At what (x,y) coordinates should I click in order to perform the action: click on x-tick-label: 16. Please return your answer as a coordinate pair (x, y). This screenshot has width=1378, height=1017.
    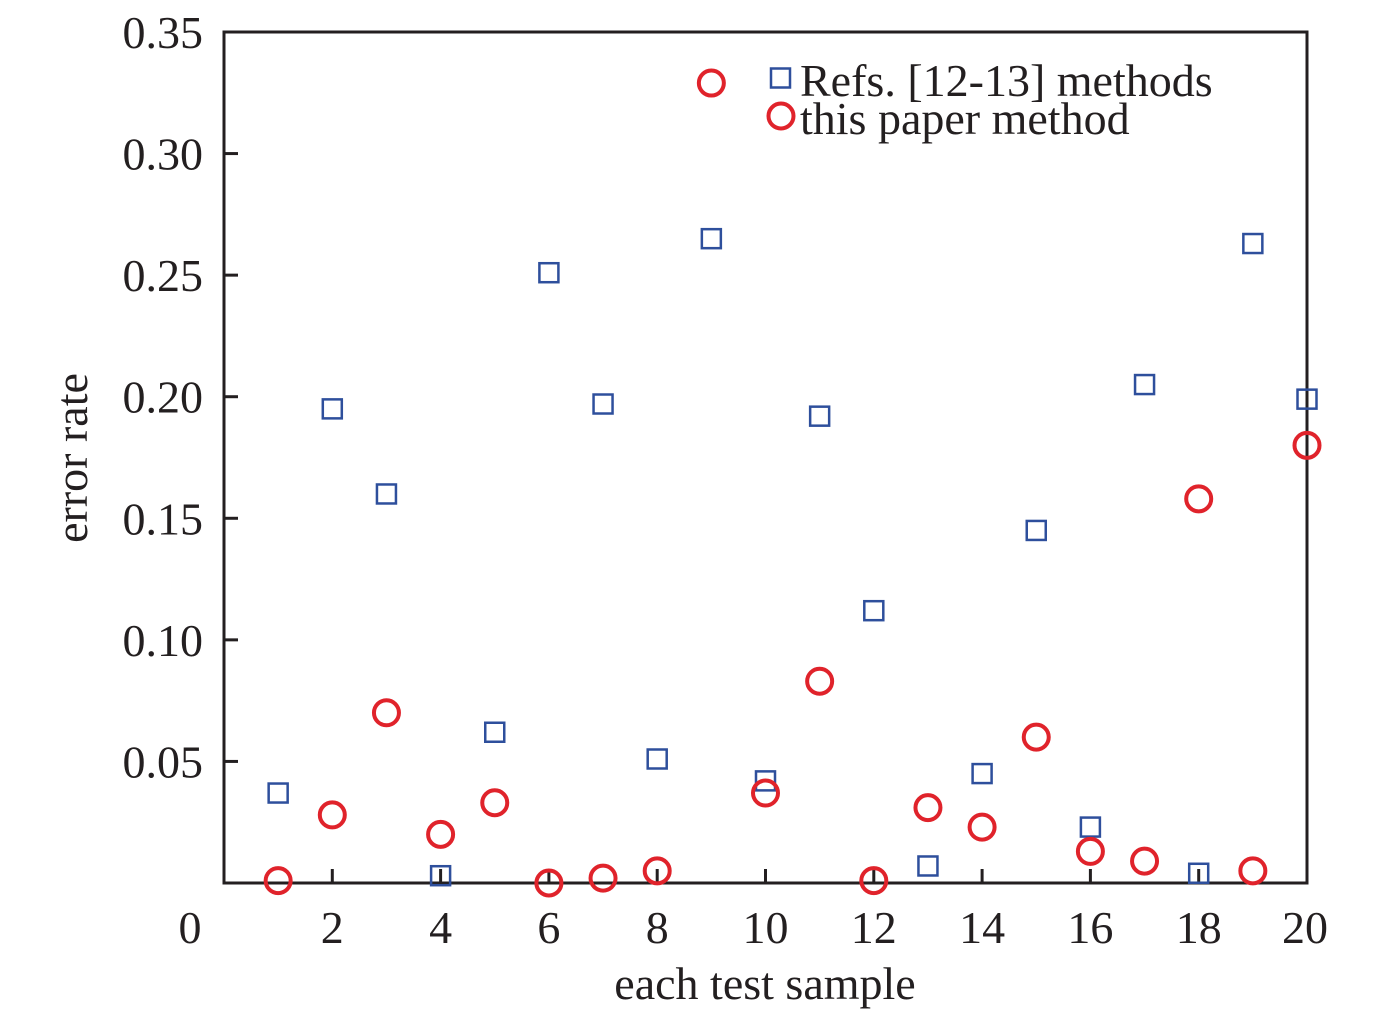
    Looking at the image, I should click on (1090, 927).